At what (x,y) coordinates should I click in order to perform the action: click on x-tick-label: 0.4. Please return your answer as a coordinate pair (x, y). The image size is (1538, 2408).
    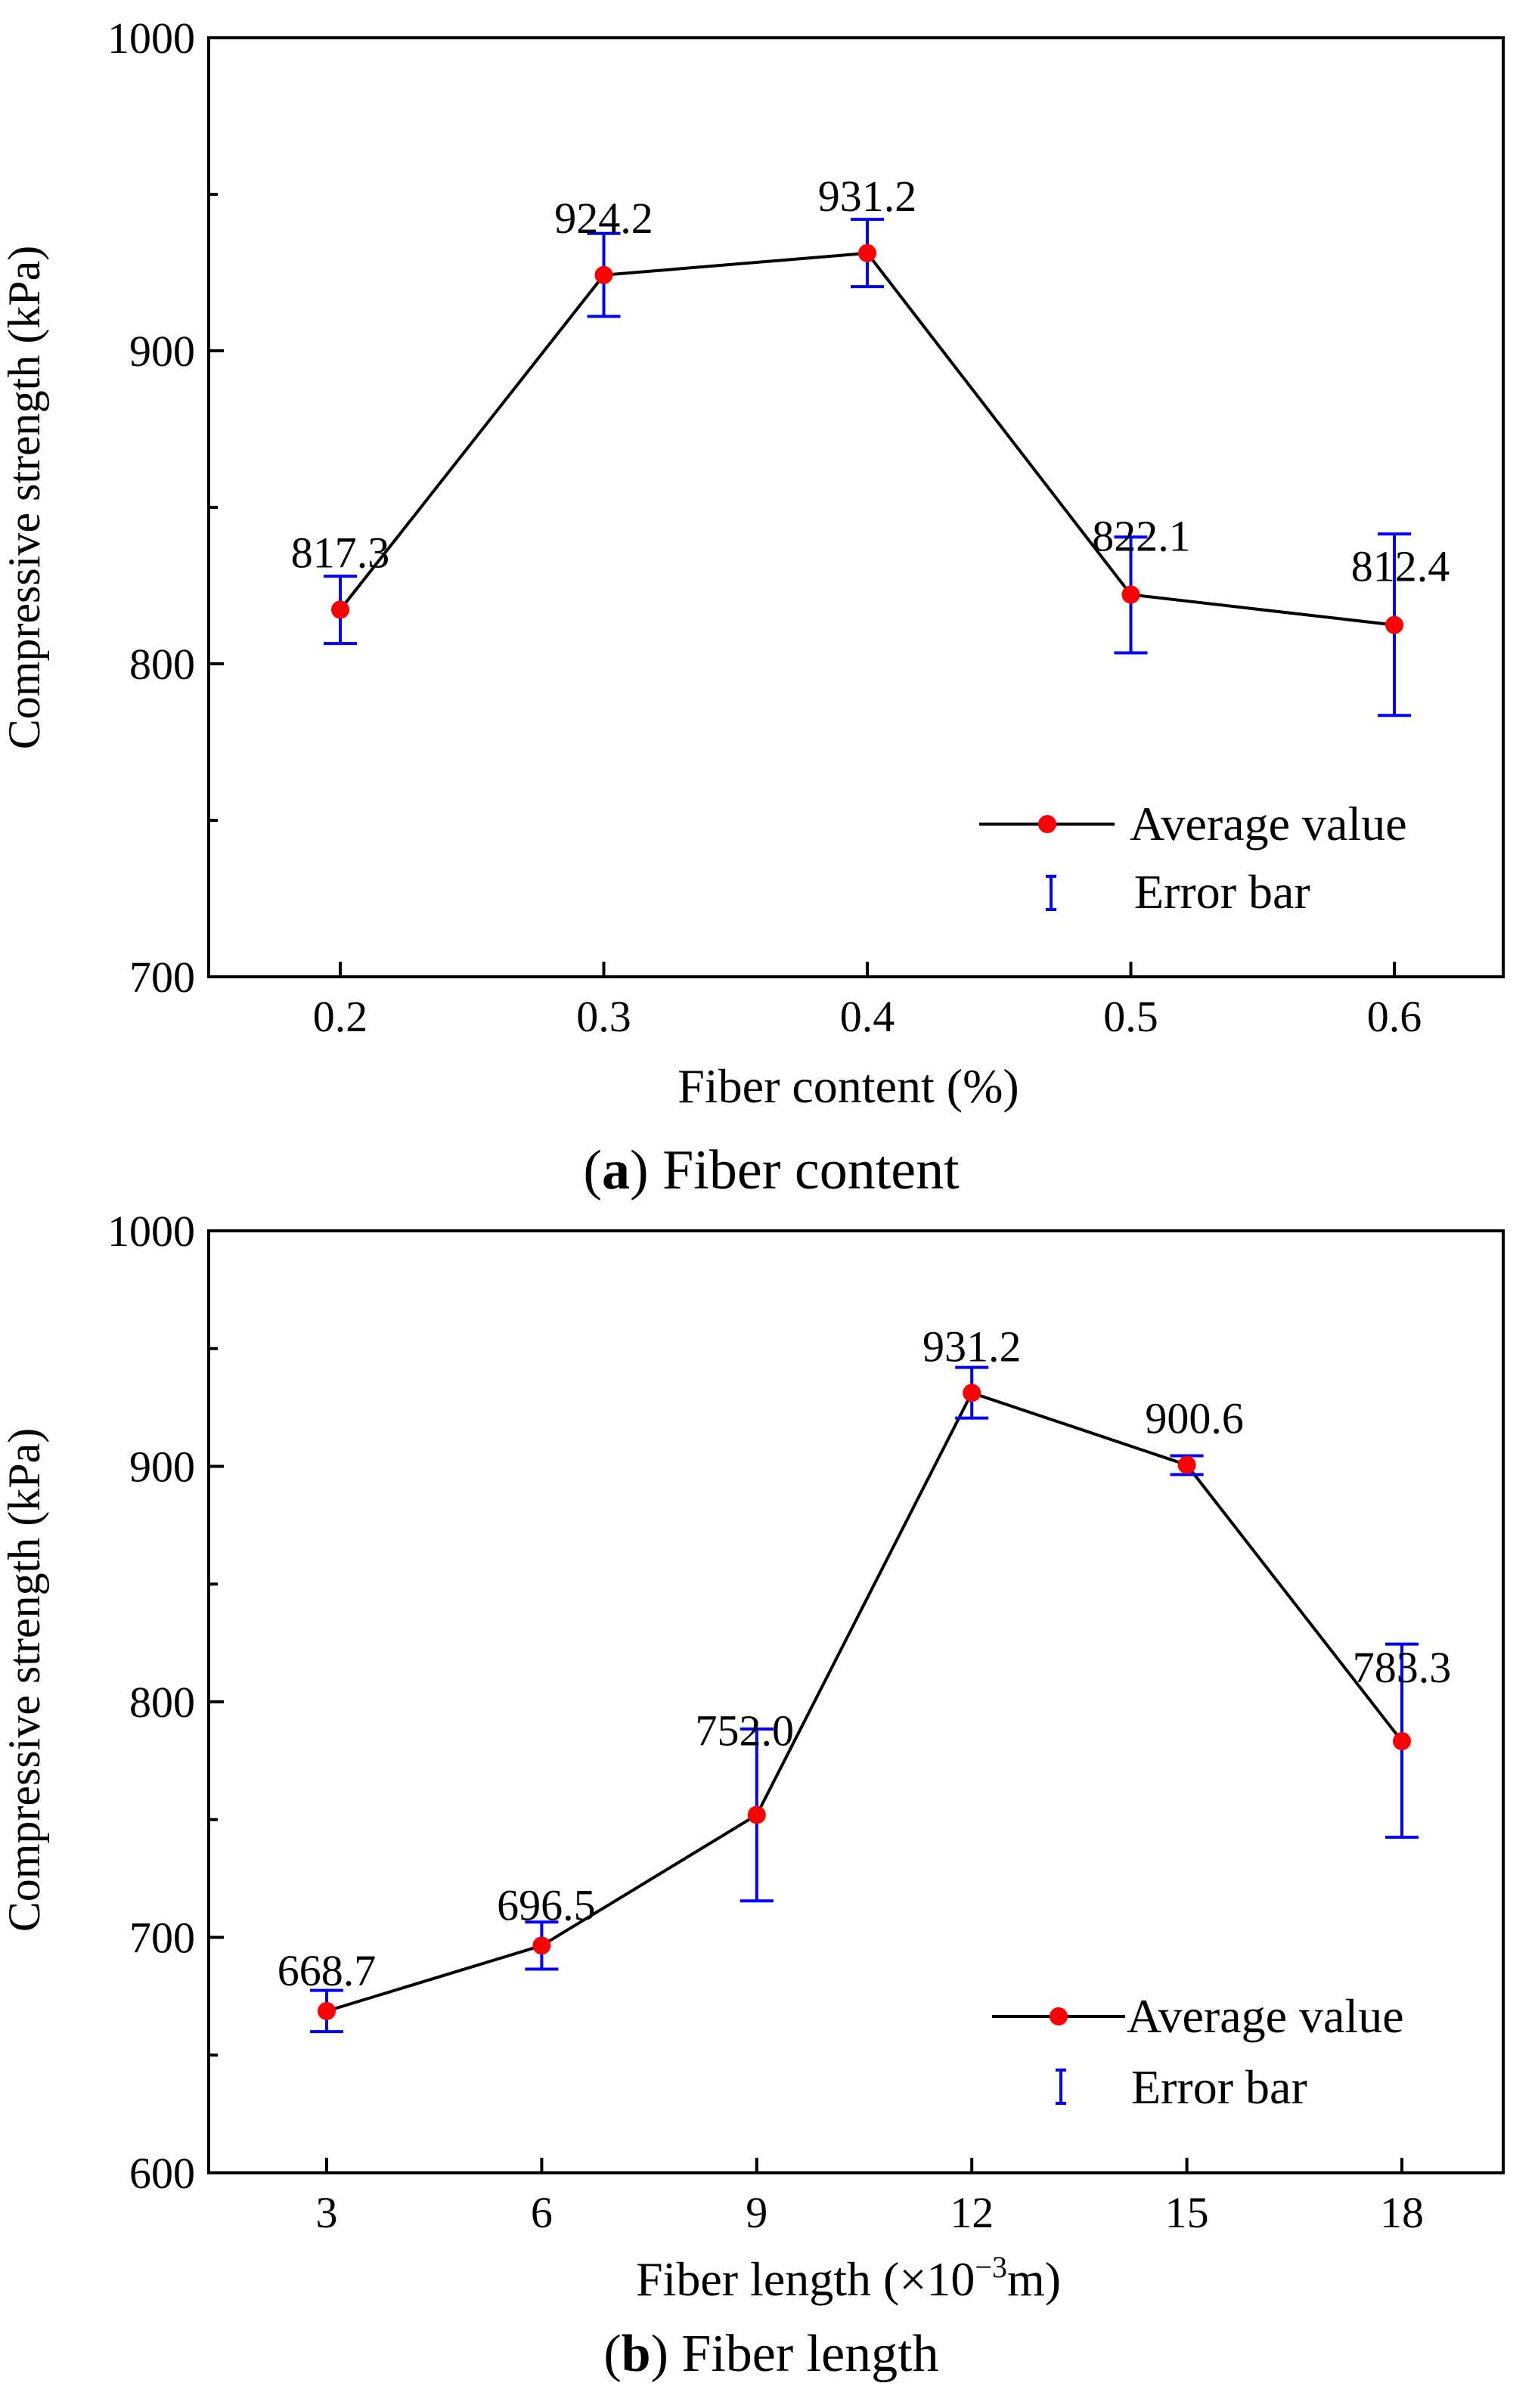
    Looking at the image, I should click on (867, 1016).